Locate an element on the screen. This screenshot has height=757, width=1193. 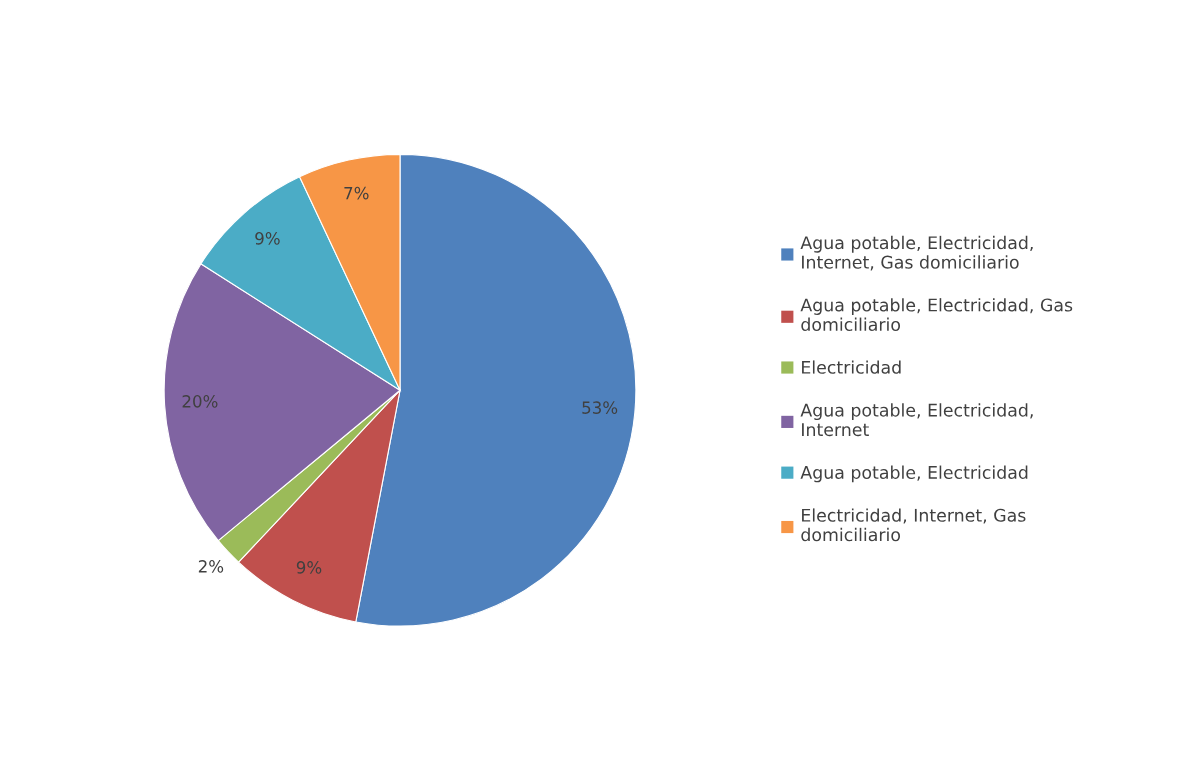
legend-label: Electricidad is located at coordinates (851, 367).